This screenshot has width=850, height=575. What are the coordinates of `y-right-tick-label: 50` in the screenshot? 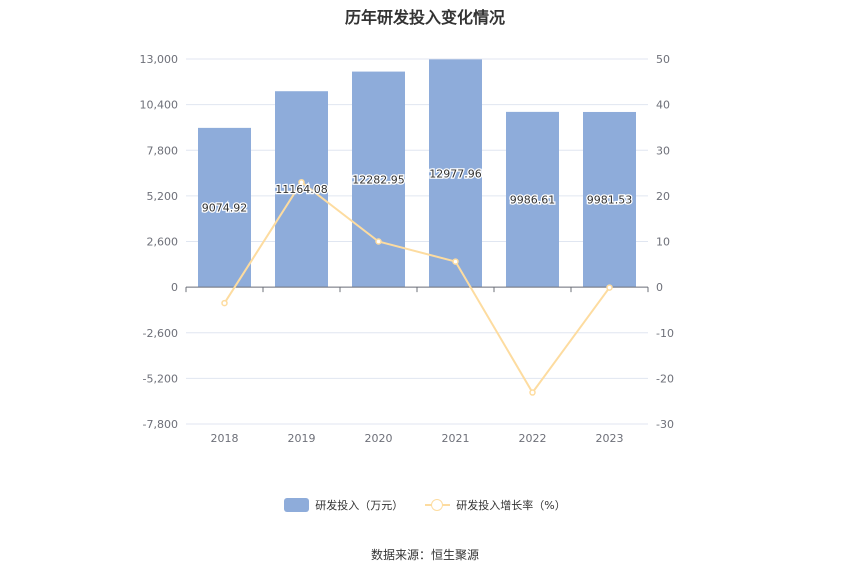 It's located at (663, 59).